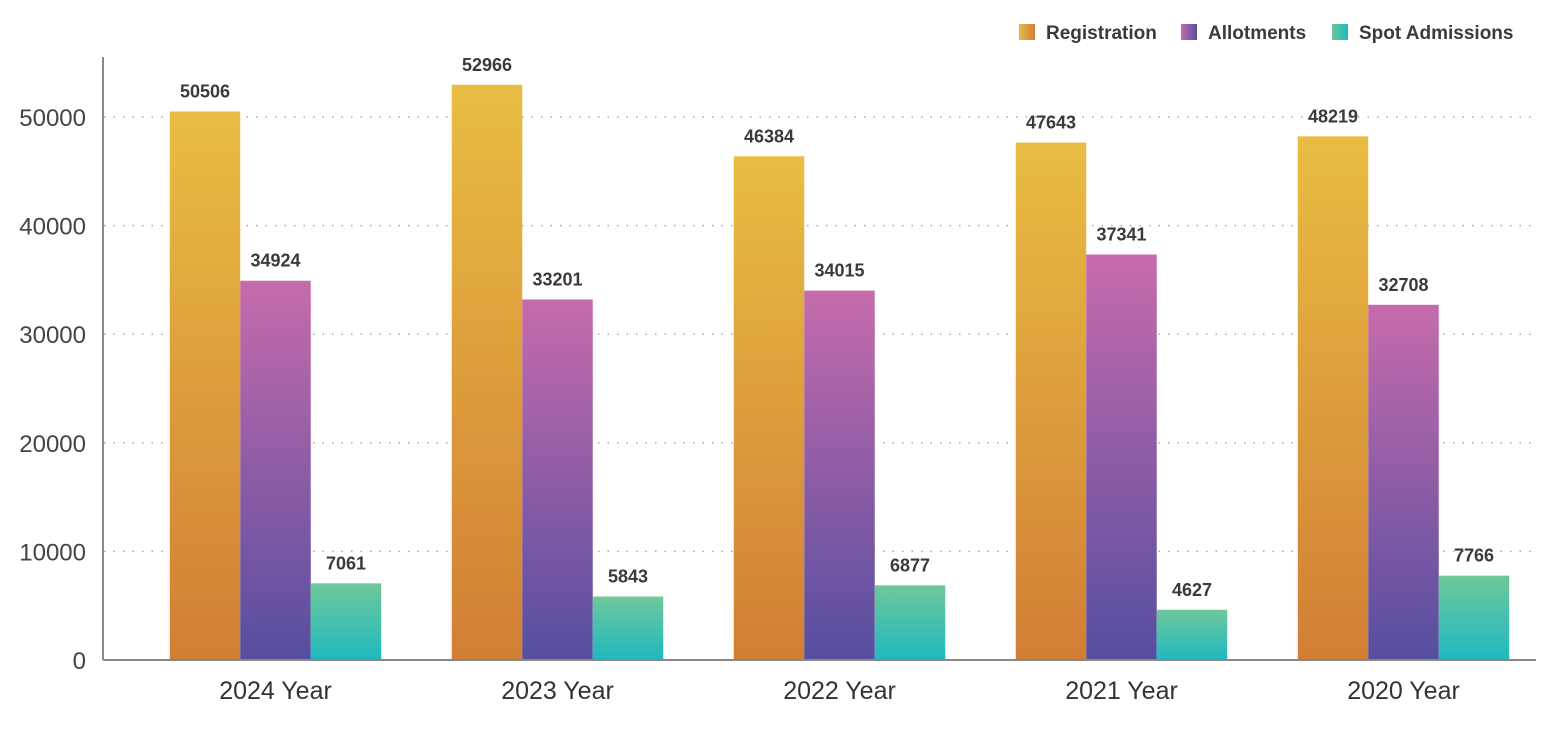  I want to click on x-tick-label: 2020 Year, so click(1403, 691).